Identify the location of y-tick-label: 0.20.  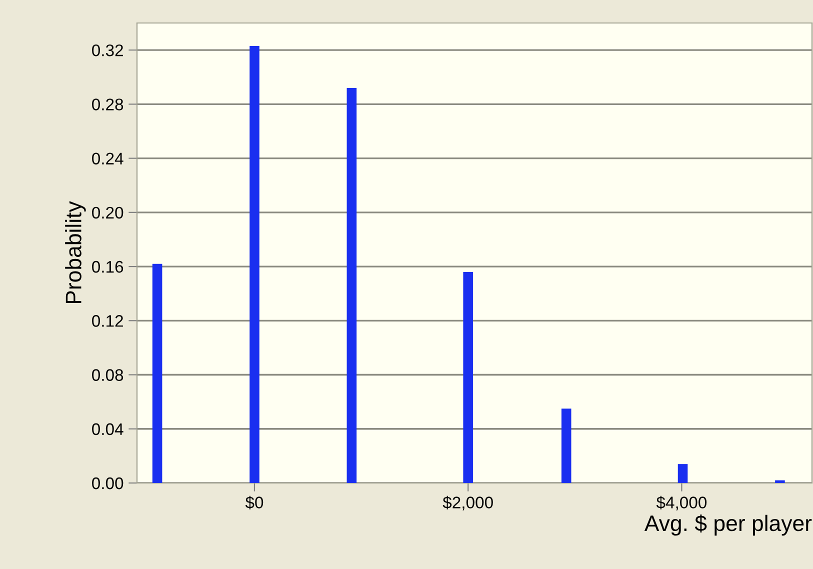
(108, 212).